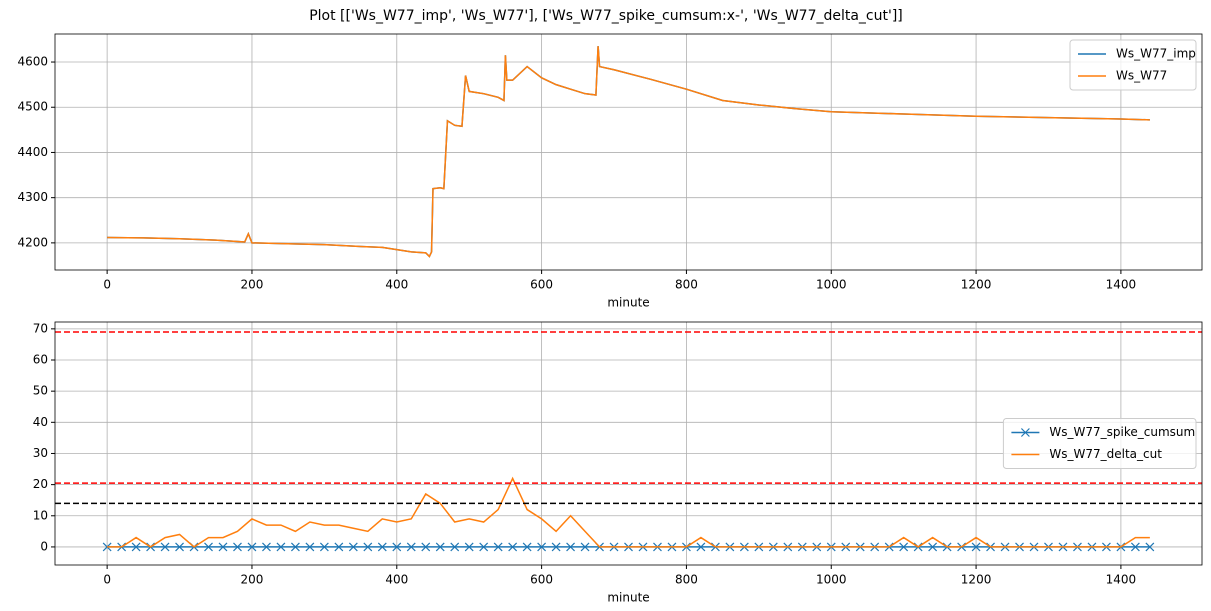 Image resolution: width=1211 pixels, height=611 pixels. I want to click on y-tick-label: 40, so click(40, 422).